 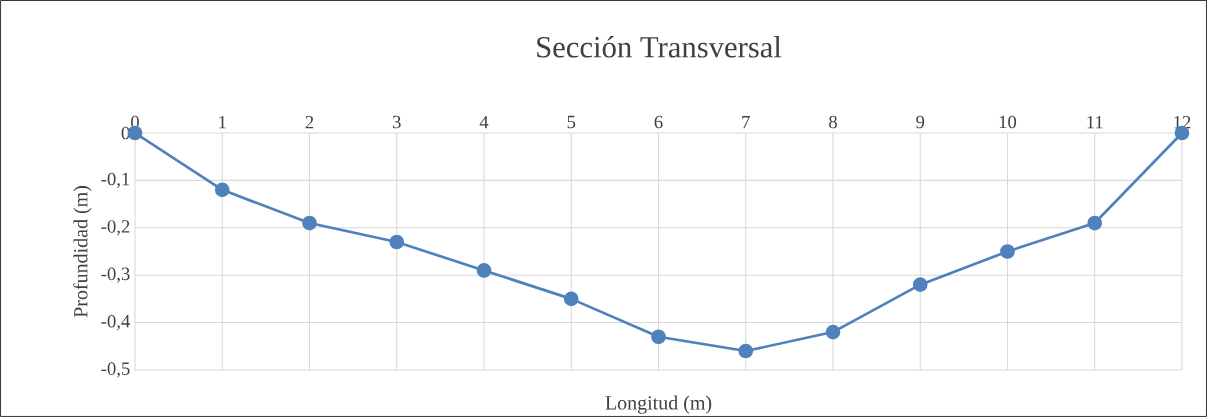 What do you see at coordinates (115, 180) in the screenshot?
I see `y-tick-label: -0,1` at bounding box center [115, 180].